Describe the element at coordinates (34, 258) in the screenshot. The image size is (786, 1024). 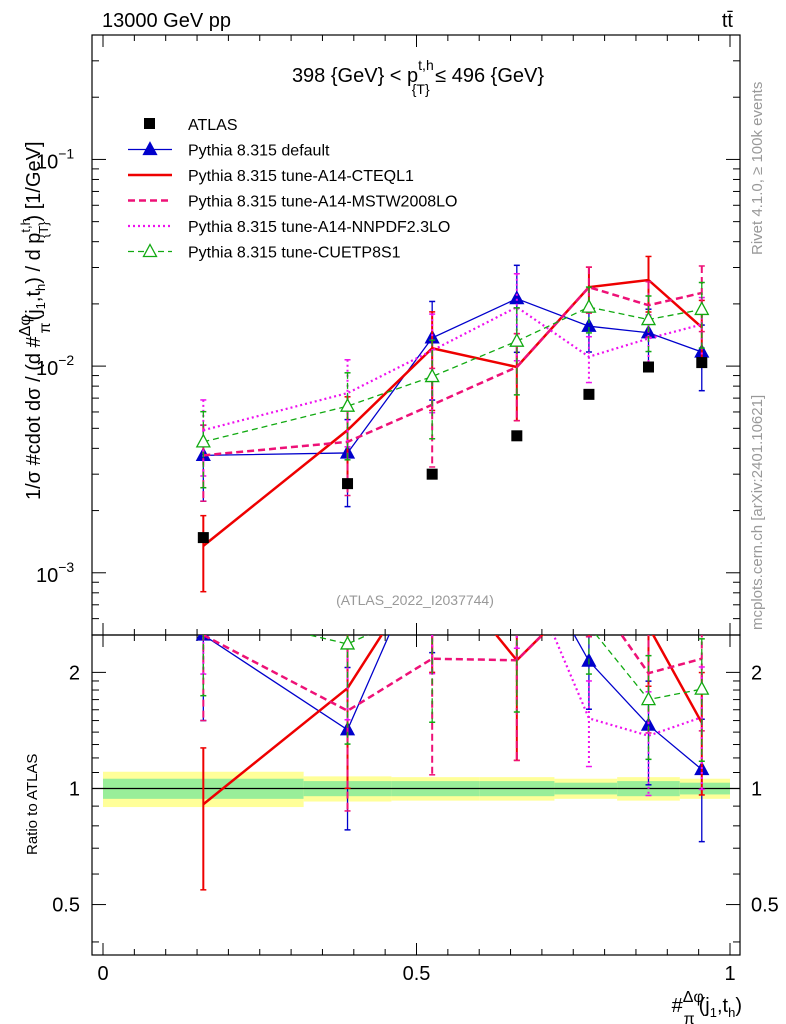
I see `y-label-part-d: ) / d p` at that location.